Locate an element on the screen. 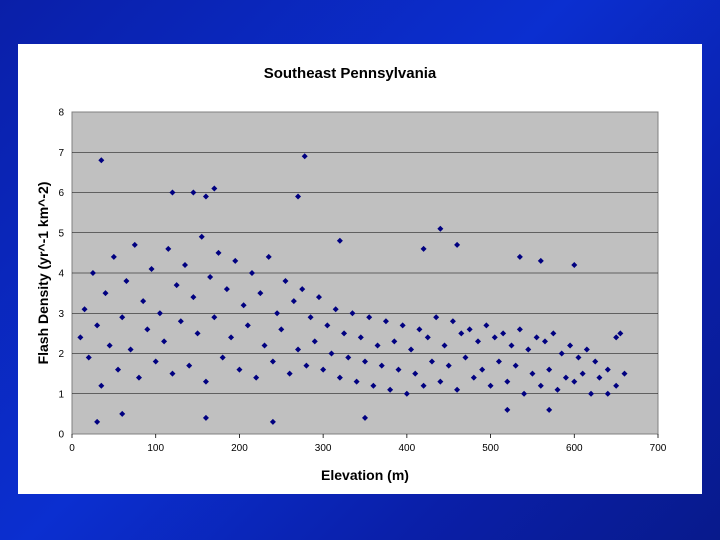 This screenshot has width=720, height=540. x-tick-label-0: 0 is located at coordinates (72, 448).